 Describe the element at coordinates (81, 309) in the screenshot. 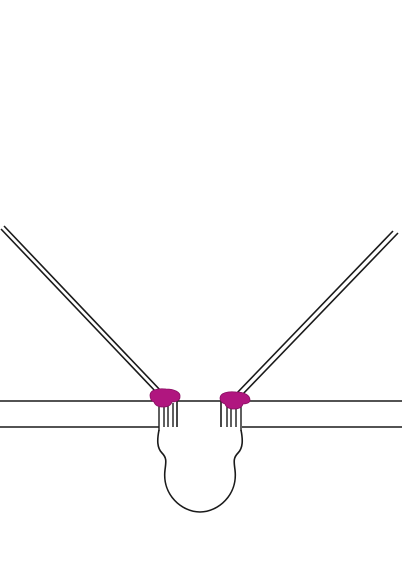

I see `left-diagonal-rod` at that location.